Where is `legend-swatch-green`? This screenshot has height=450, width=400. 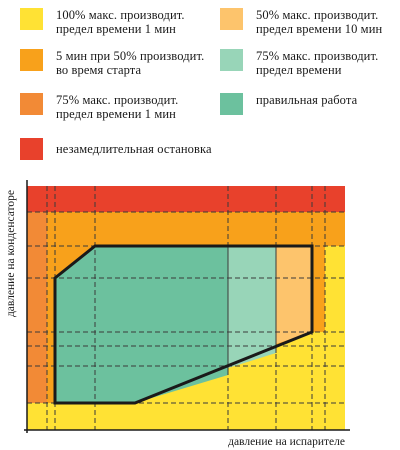 legend-swatch-green is located at coordinates (231, 104).